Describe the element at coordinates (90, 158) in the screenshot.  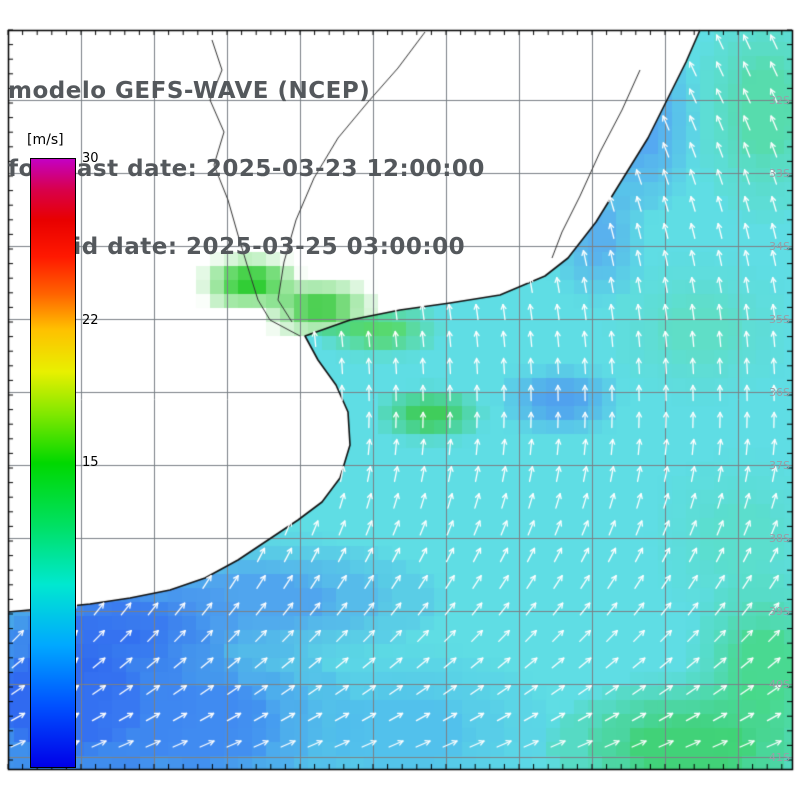
I see `colorbar-tick-label: 30` at that location.